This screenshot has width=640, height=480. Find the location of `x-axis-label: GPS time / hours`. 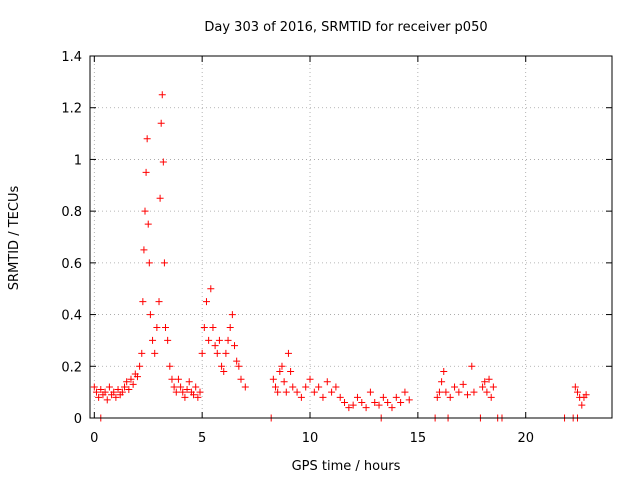

x-axis-label: GPS time / hours is located at coordinates (346, 466).